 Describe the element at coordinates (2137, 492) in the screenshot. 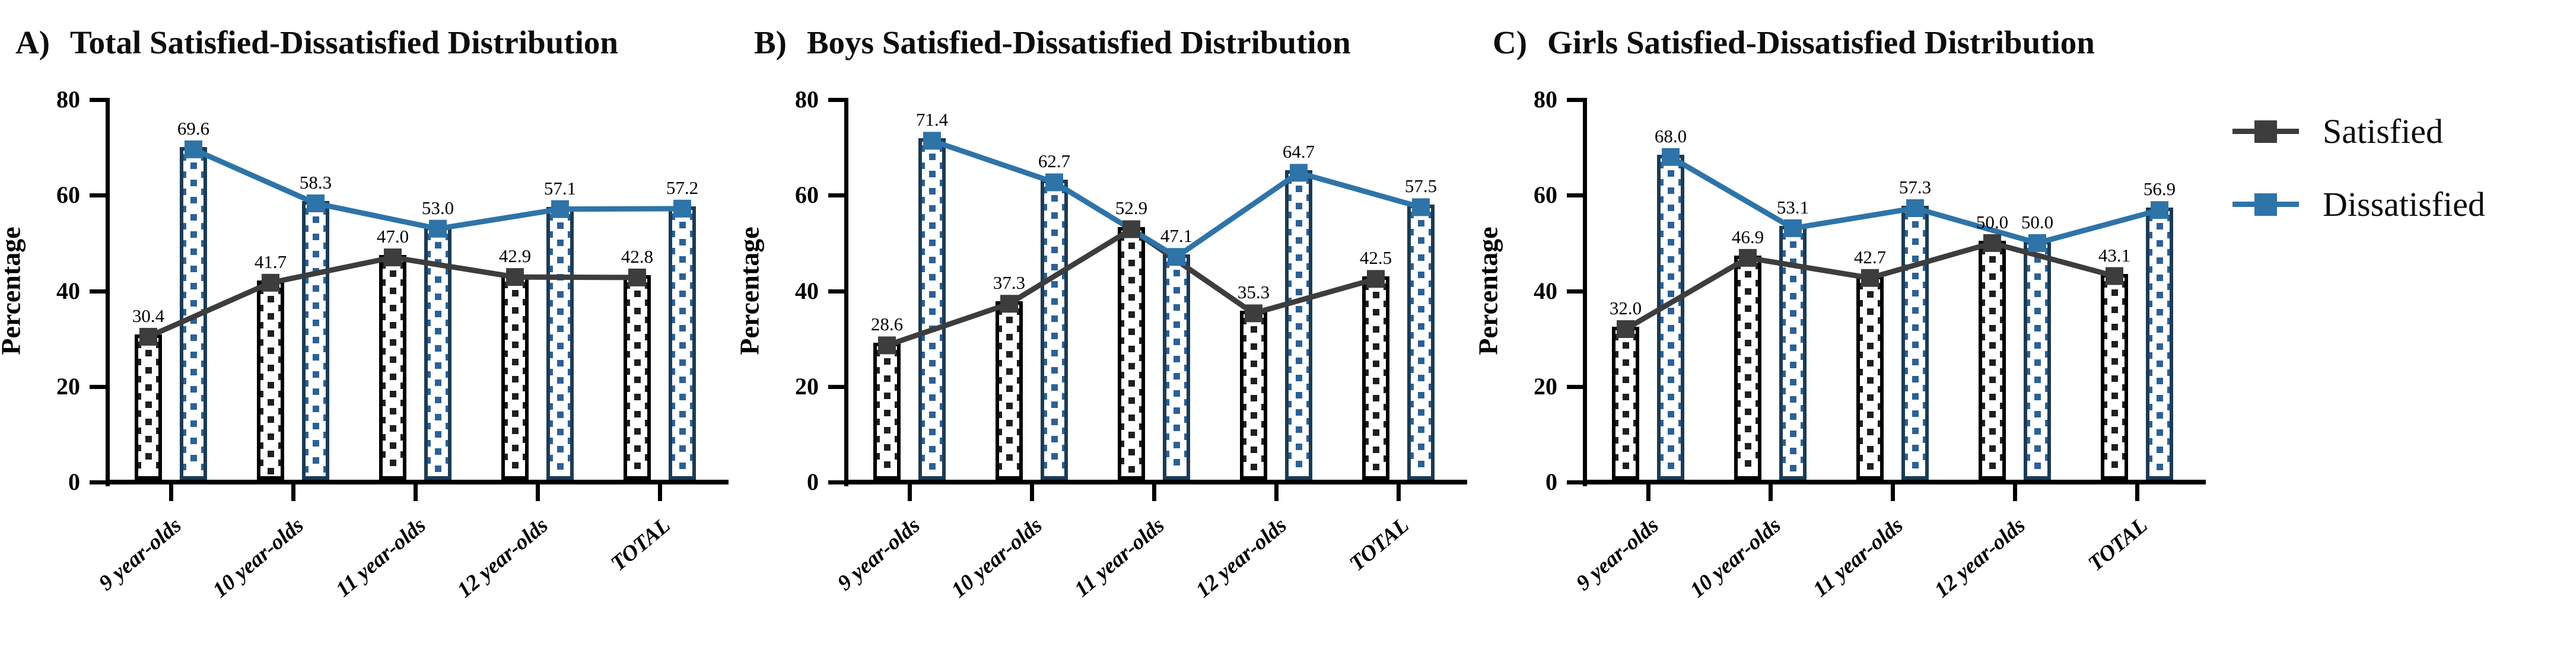

I see `x-tick` at that location.